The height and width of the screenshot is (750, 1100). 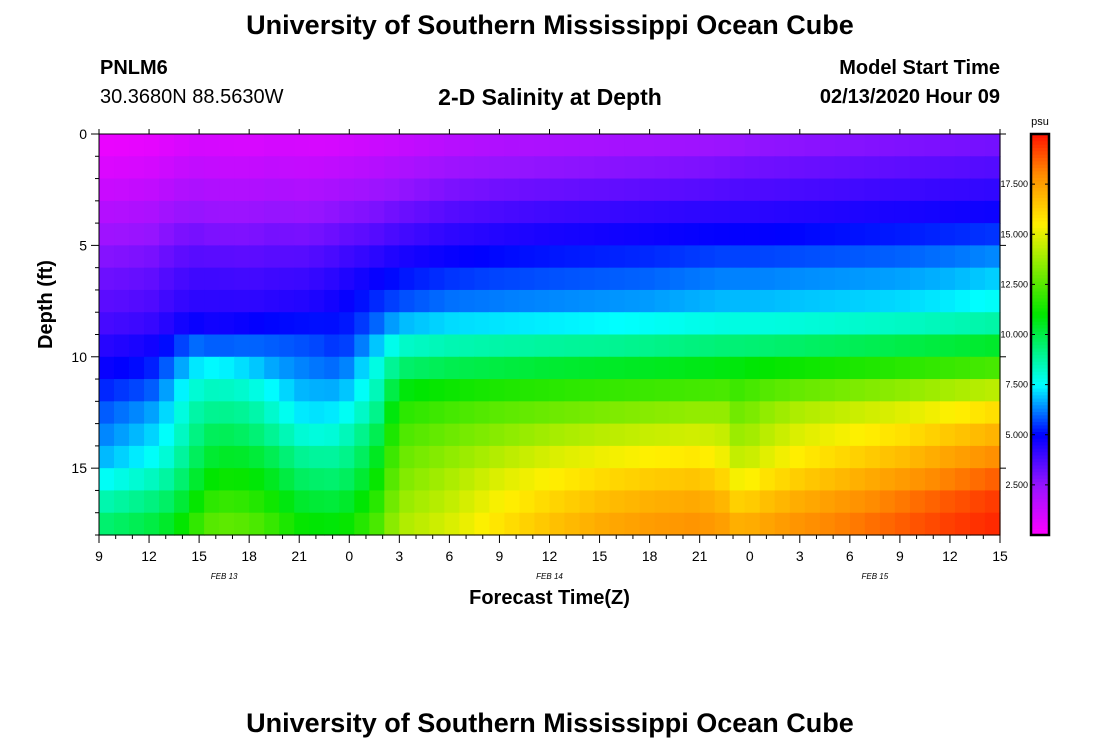 I want to click on x-tick-label: 9, so click(x=900, y=556).